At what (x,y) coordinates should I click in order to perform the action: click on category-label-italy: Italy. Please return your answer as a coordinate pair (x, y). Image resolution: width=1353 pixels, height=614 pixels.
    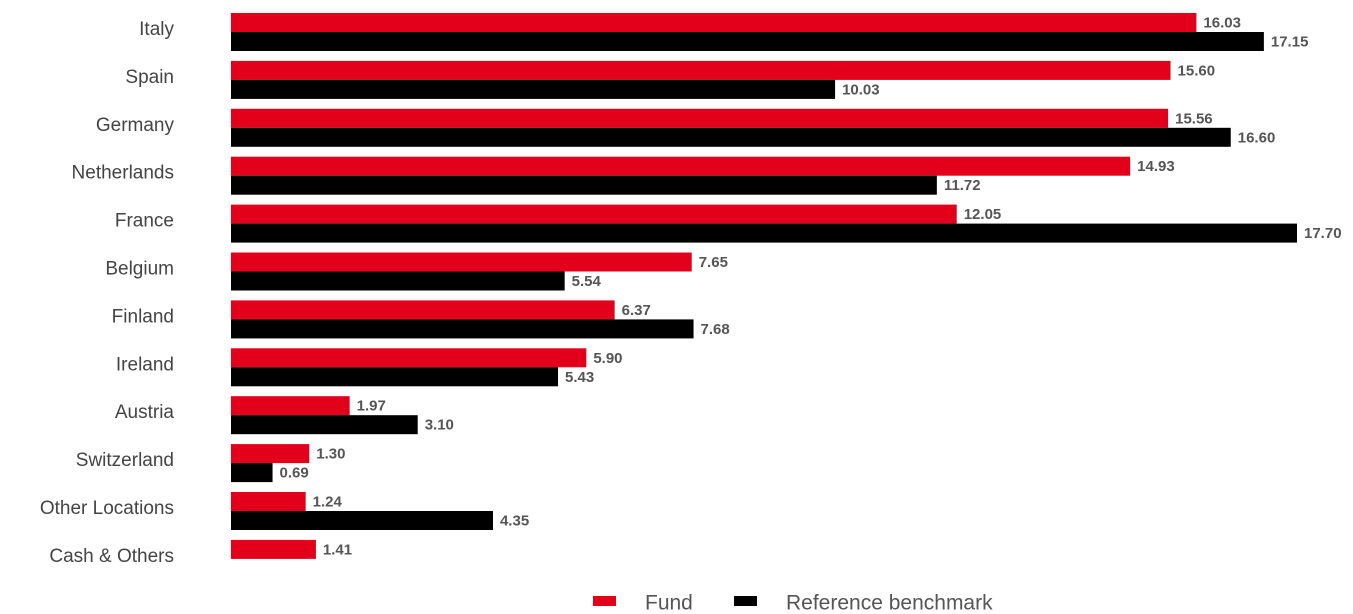
    Looking at the image, I should click on (156, 29).